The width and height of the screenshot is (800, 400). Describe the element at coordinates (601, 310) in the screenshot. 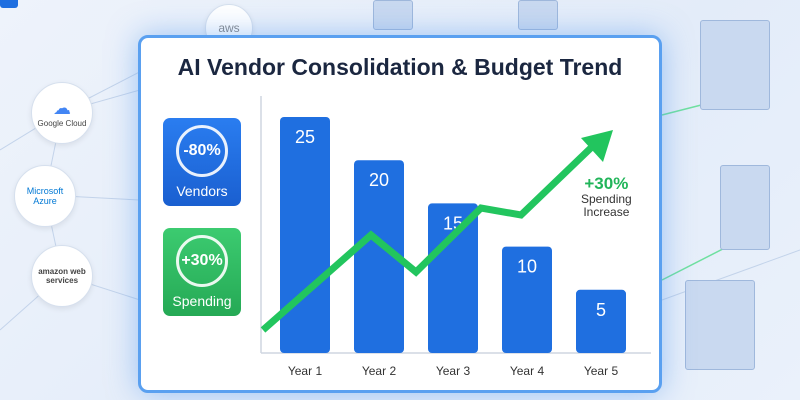

I see `bar-value-label: 5` at that location.